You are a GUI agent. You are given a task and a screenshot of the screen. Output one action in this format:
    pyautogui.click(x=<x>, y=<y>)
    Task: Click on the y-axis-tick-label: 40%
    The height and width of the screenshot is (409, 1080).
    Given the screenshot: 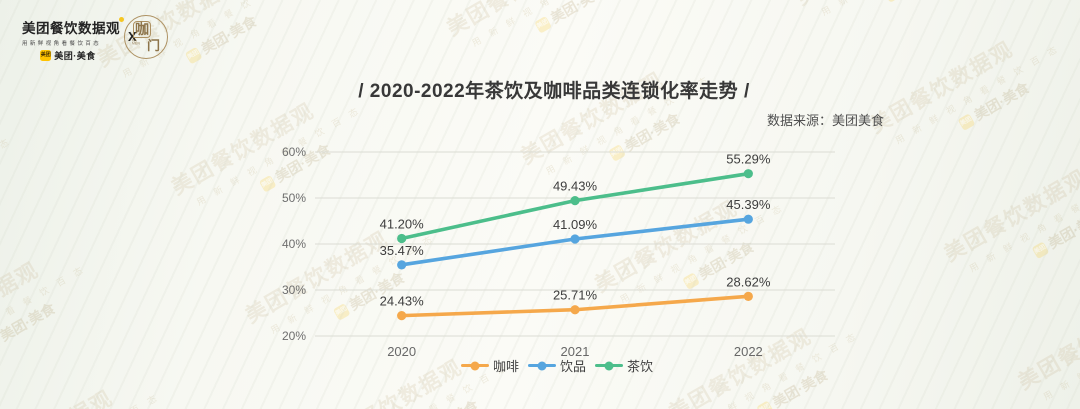 What is the action you would take?
    pyautogui.click(x=294, y=244)
    